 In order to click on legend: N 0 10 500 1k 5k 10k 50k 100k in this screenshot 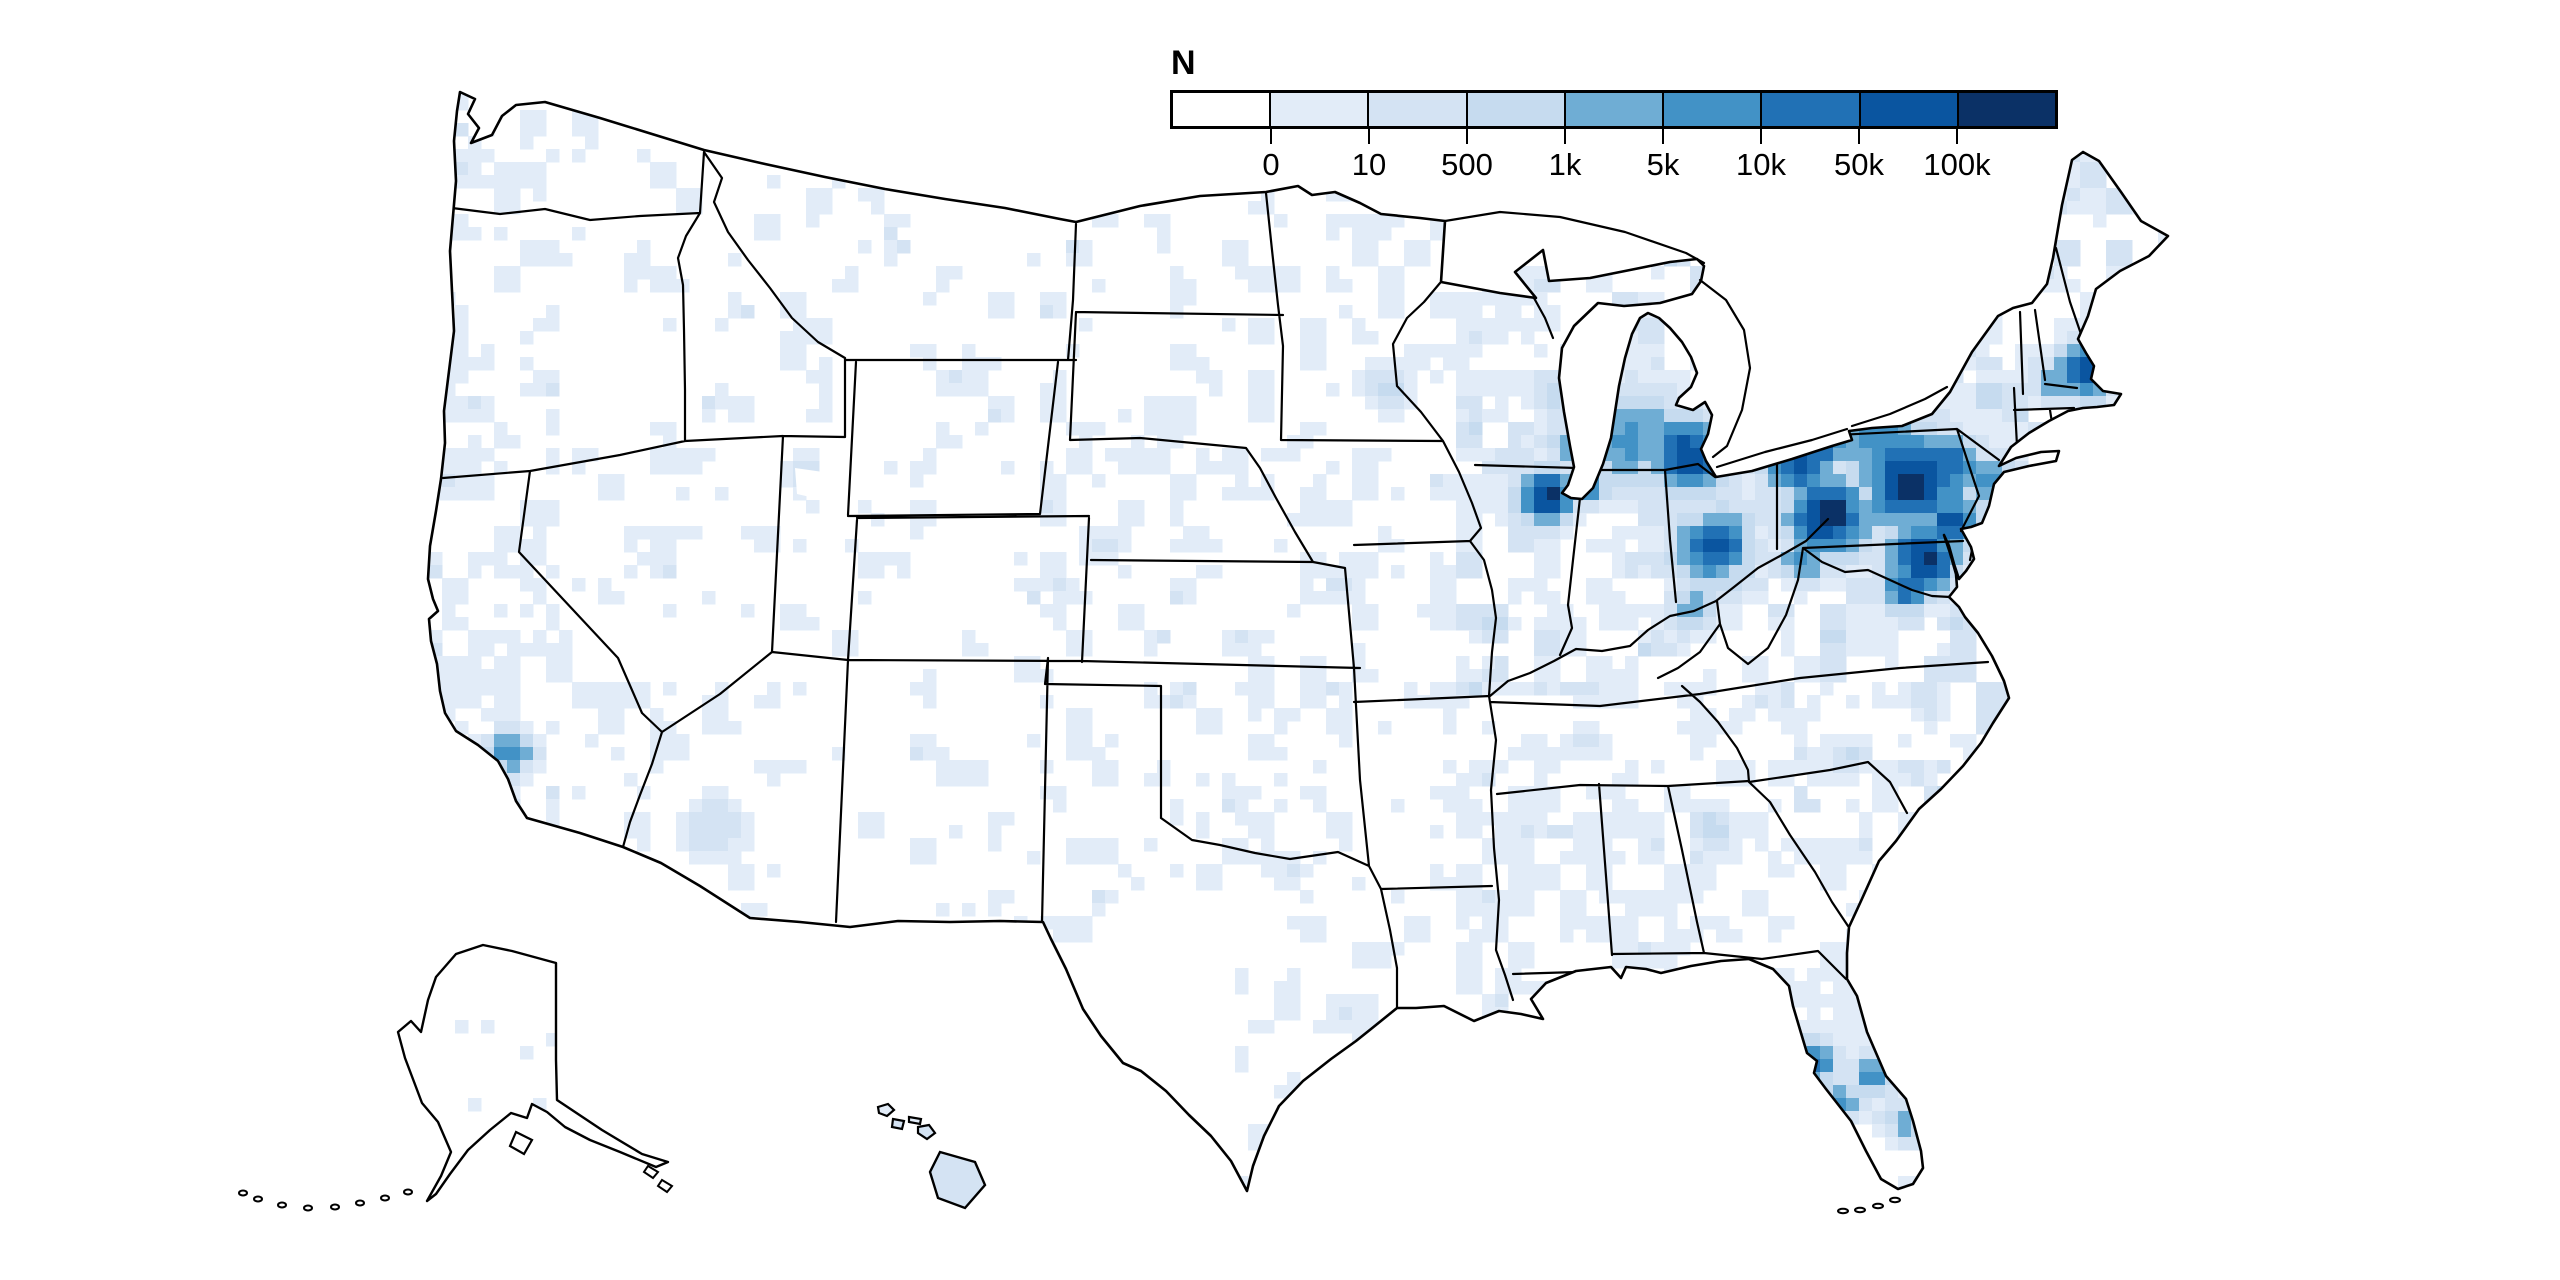, I will do `click(1614, 114)`.